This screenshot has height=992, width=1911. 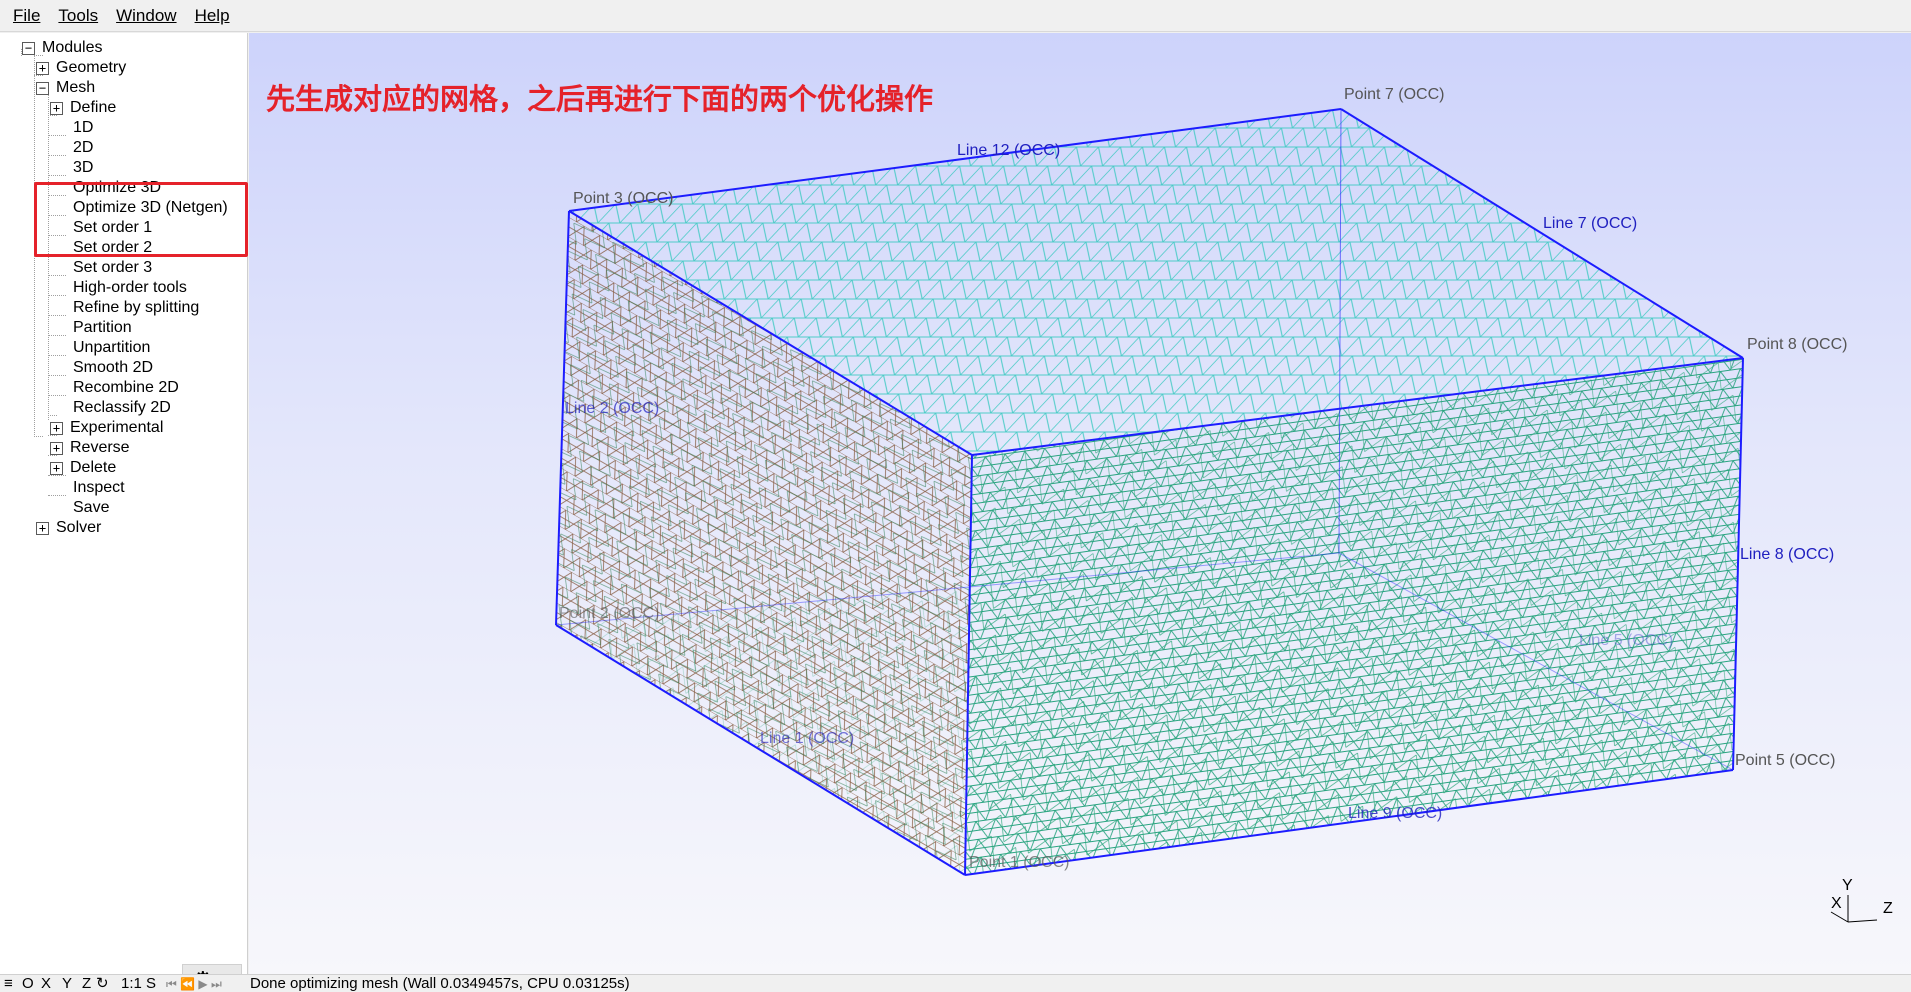 I want to click on tree-item-label: 1D, so click(x=83, y=127).